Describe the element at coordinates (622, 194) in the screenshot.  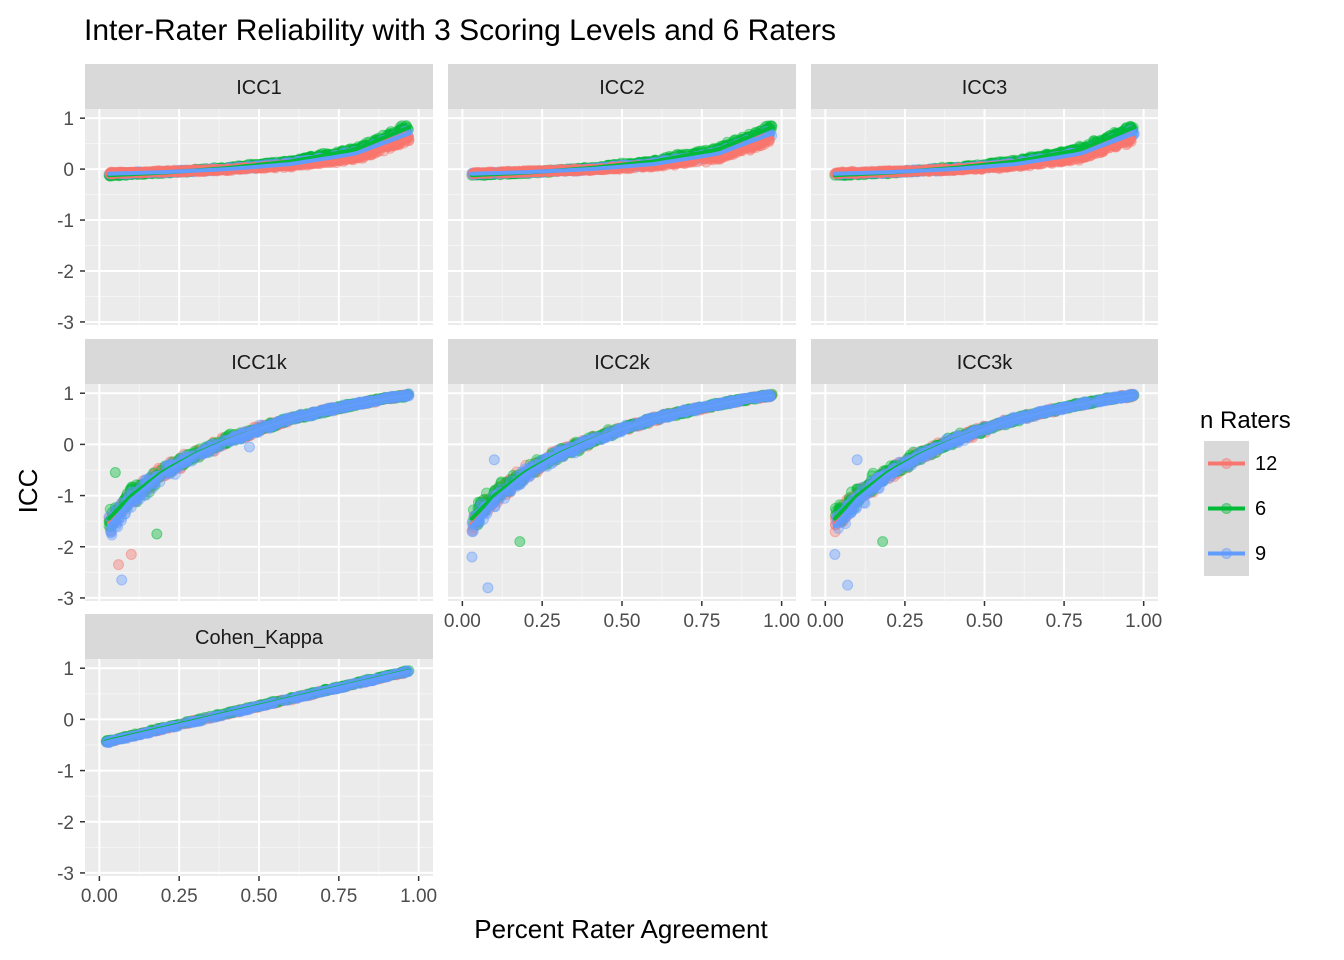
I see `facet-panel-icc2: ICC2` at that location.